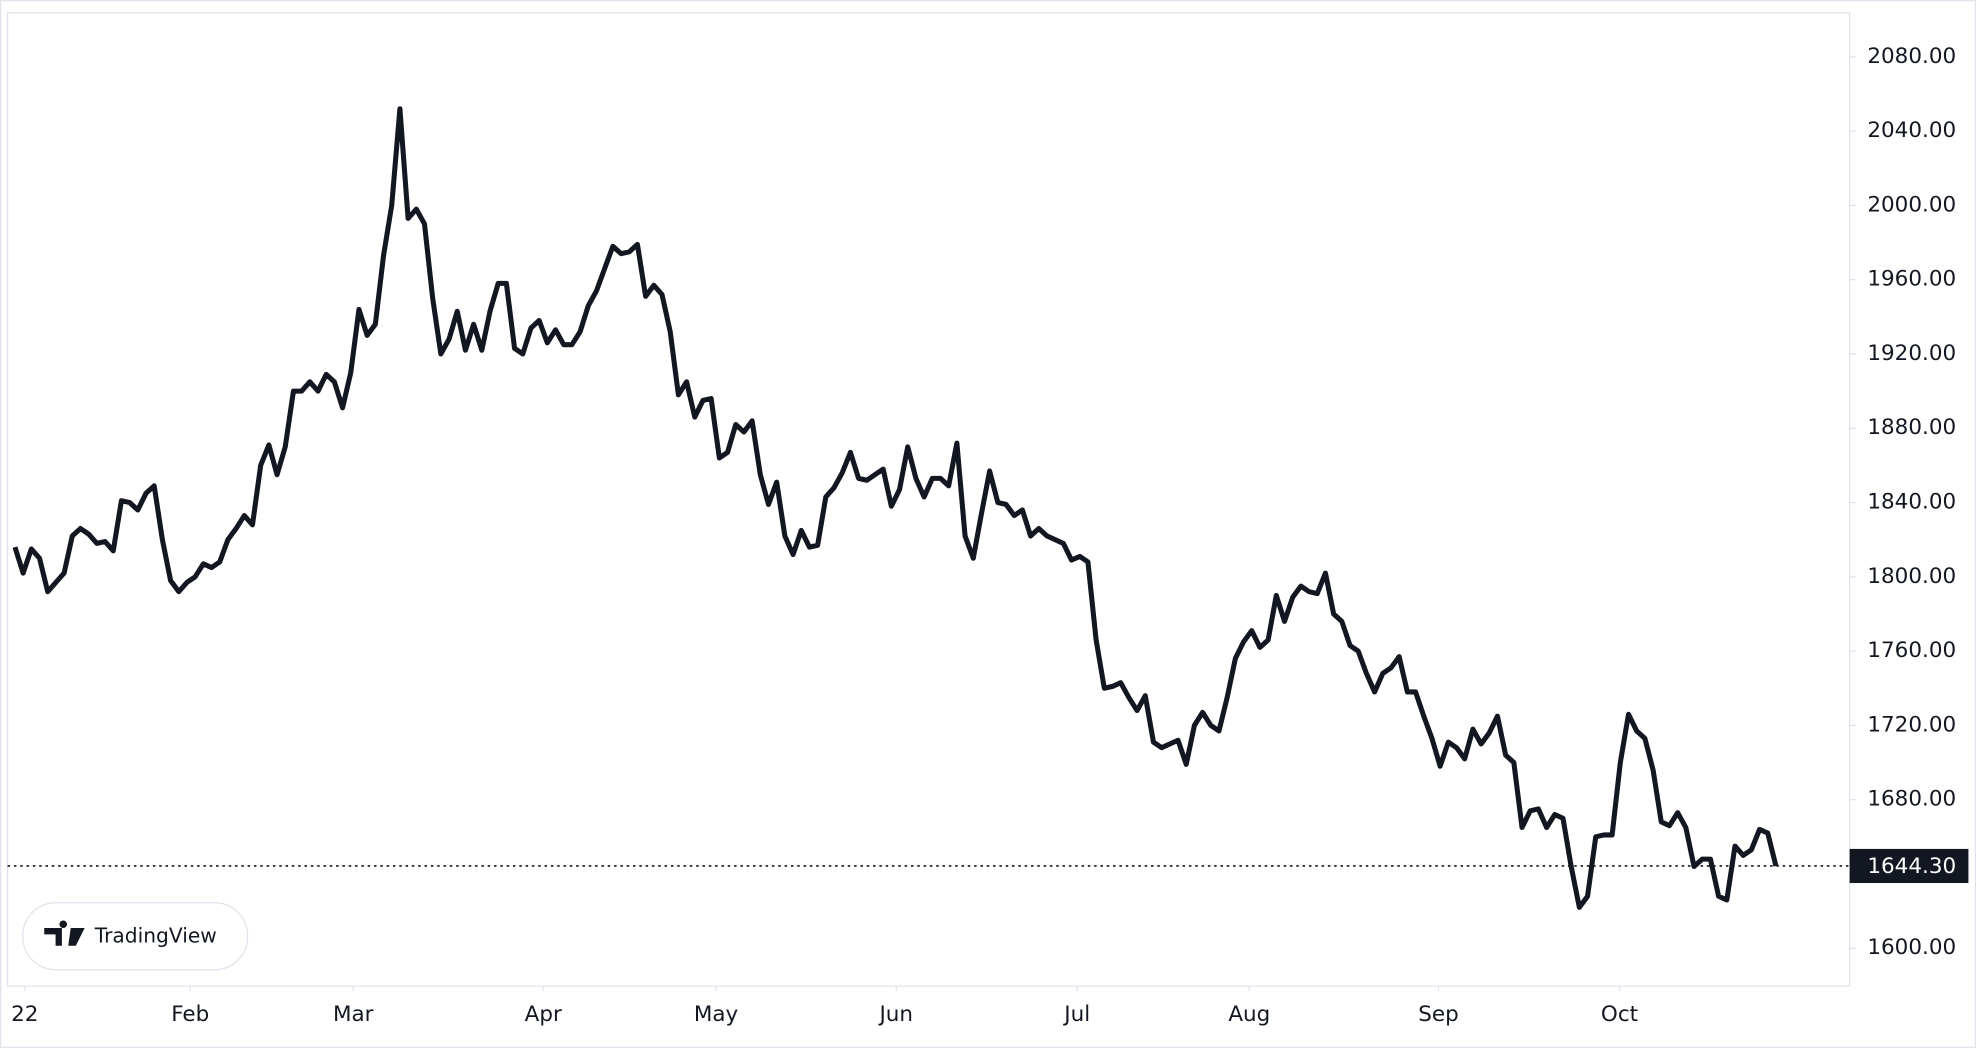  I want to click on x-tick-label: Oct, so click(1619, 1014).